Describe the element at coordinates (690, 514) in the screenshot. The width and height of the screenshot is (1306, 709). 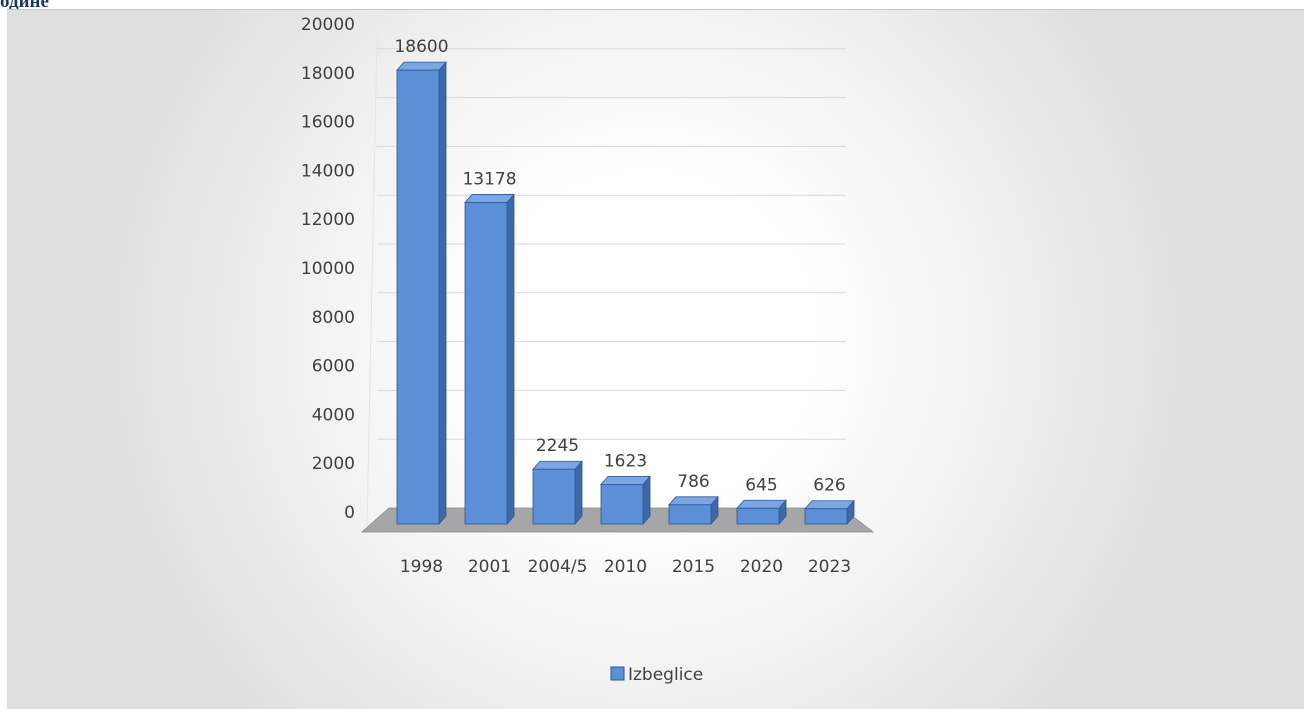
I see `bar-front-2015` at that location.